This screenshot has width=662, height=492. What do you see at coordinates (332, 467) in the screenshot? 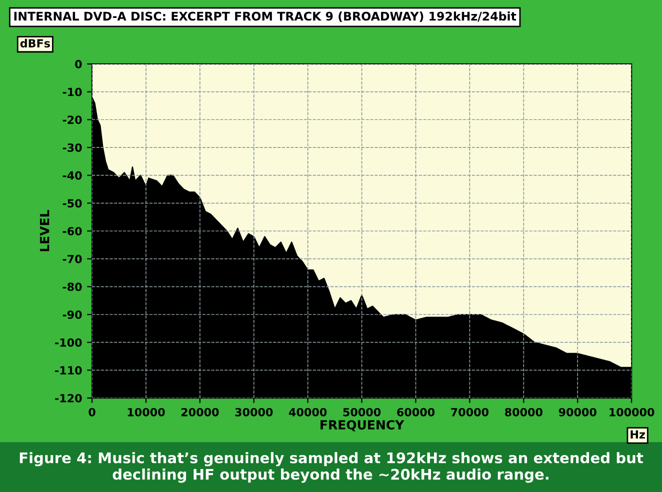
I see `caption: Figure 4: Music that’s genuinely sampled at 192kHz shows an extended but declining HF output beyond the ~20kHz audio range.` at bounding box center [332, 467].